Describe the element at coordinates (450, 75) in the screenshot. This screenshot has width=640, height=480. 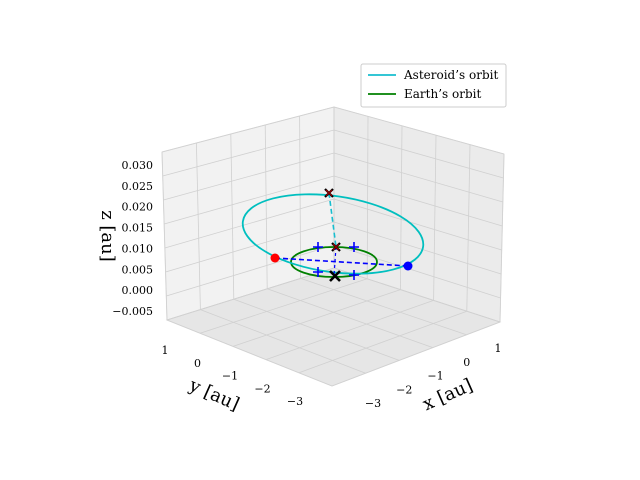
I see `legend-label-asteroid: Asteroid’s orbit` at that location.